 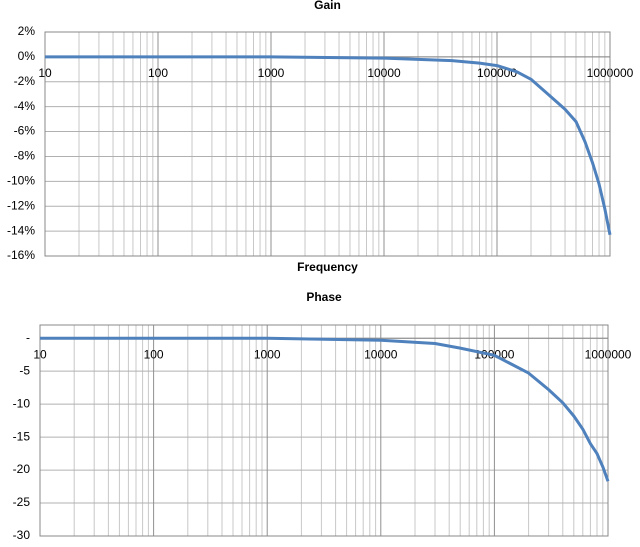 I want to click on y-tick-label: -20, so click(x=22, y=469).